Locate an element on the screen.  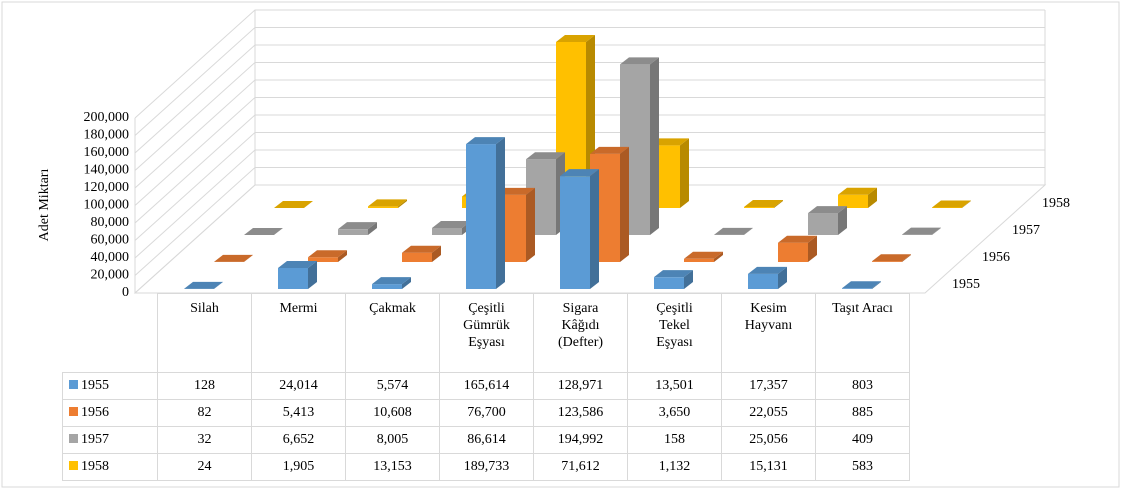
header-cell: Çakmak is located at coordinates (392, 333).